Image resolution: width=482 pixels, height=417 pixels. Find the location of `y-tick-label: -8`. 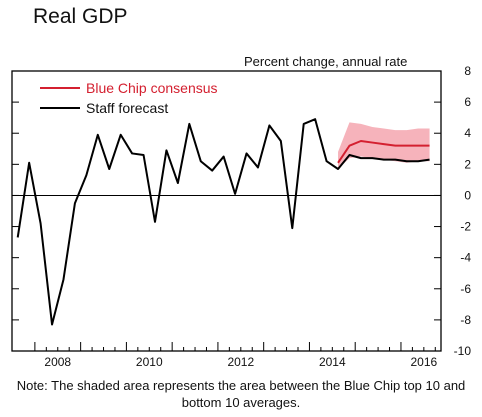

y-tick-label: -8 is located at coordinates (465, 320).